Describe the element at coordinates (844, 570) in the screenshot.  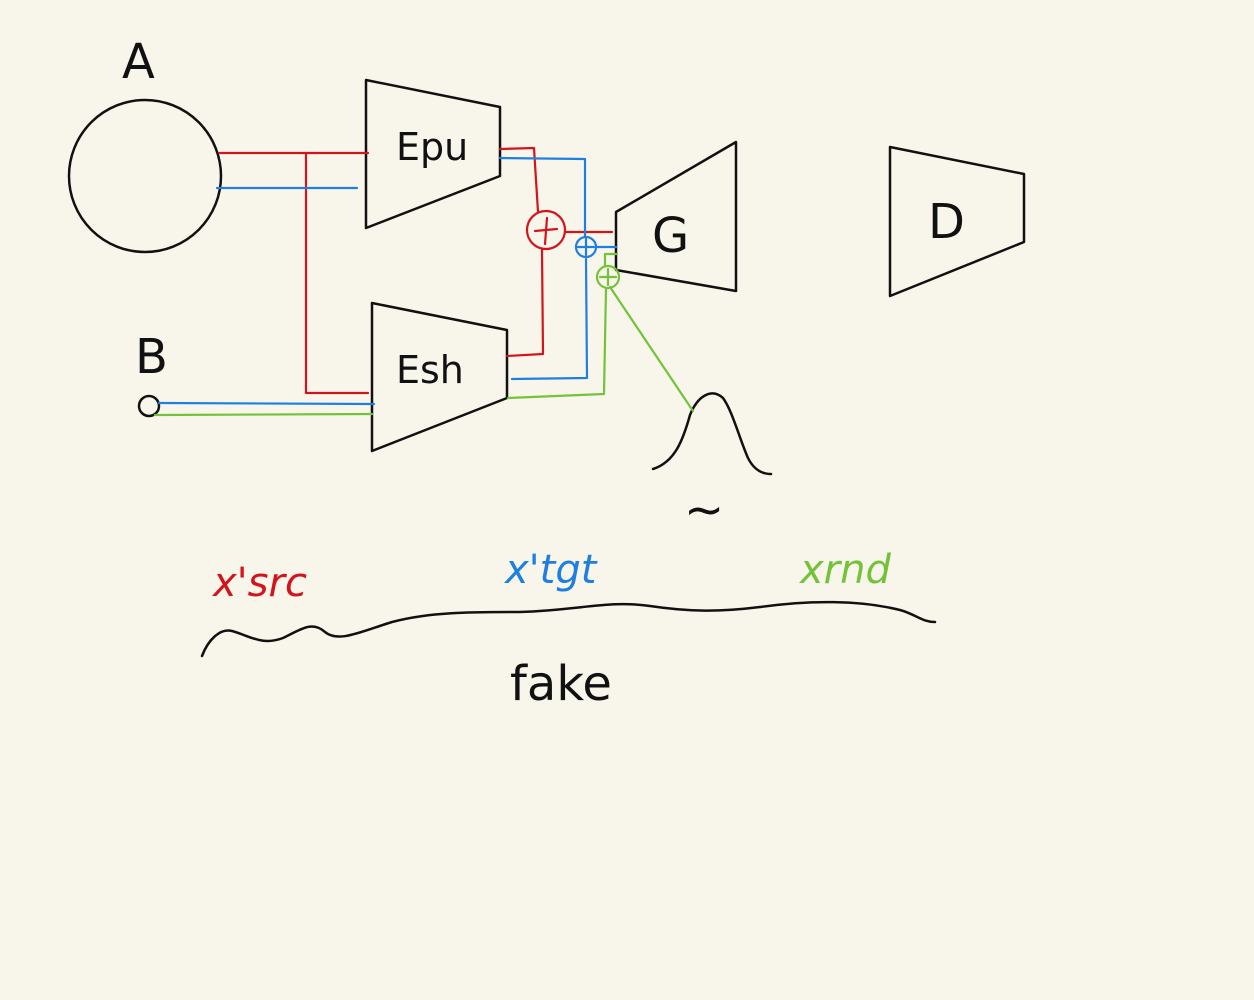
I see `label-x-rnd: xrnd` at that location.